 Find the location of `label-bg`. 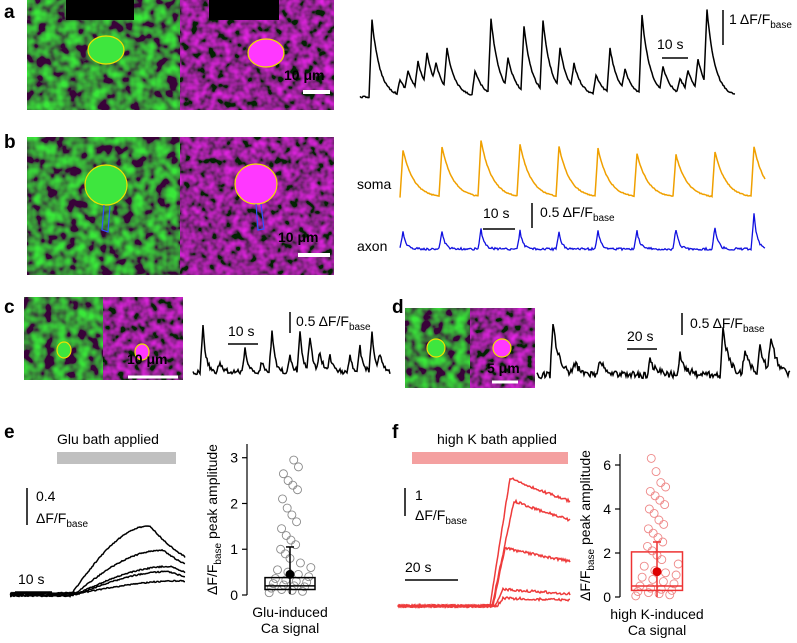

label-bg is located at coordinates (244, 10).